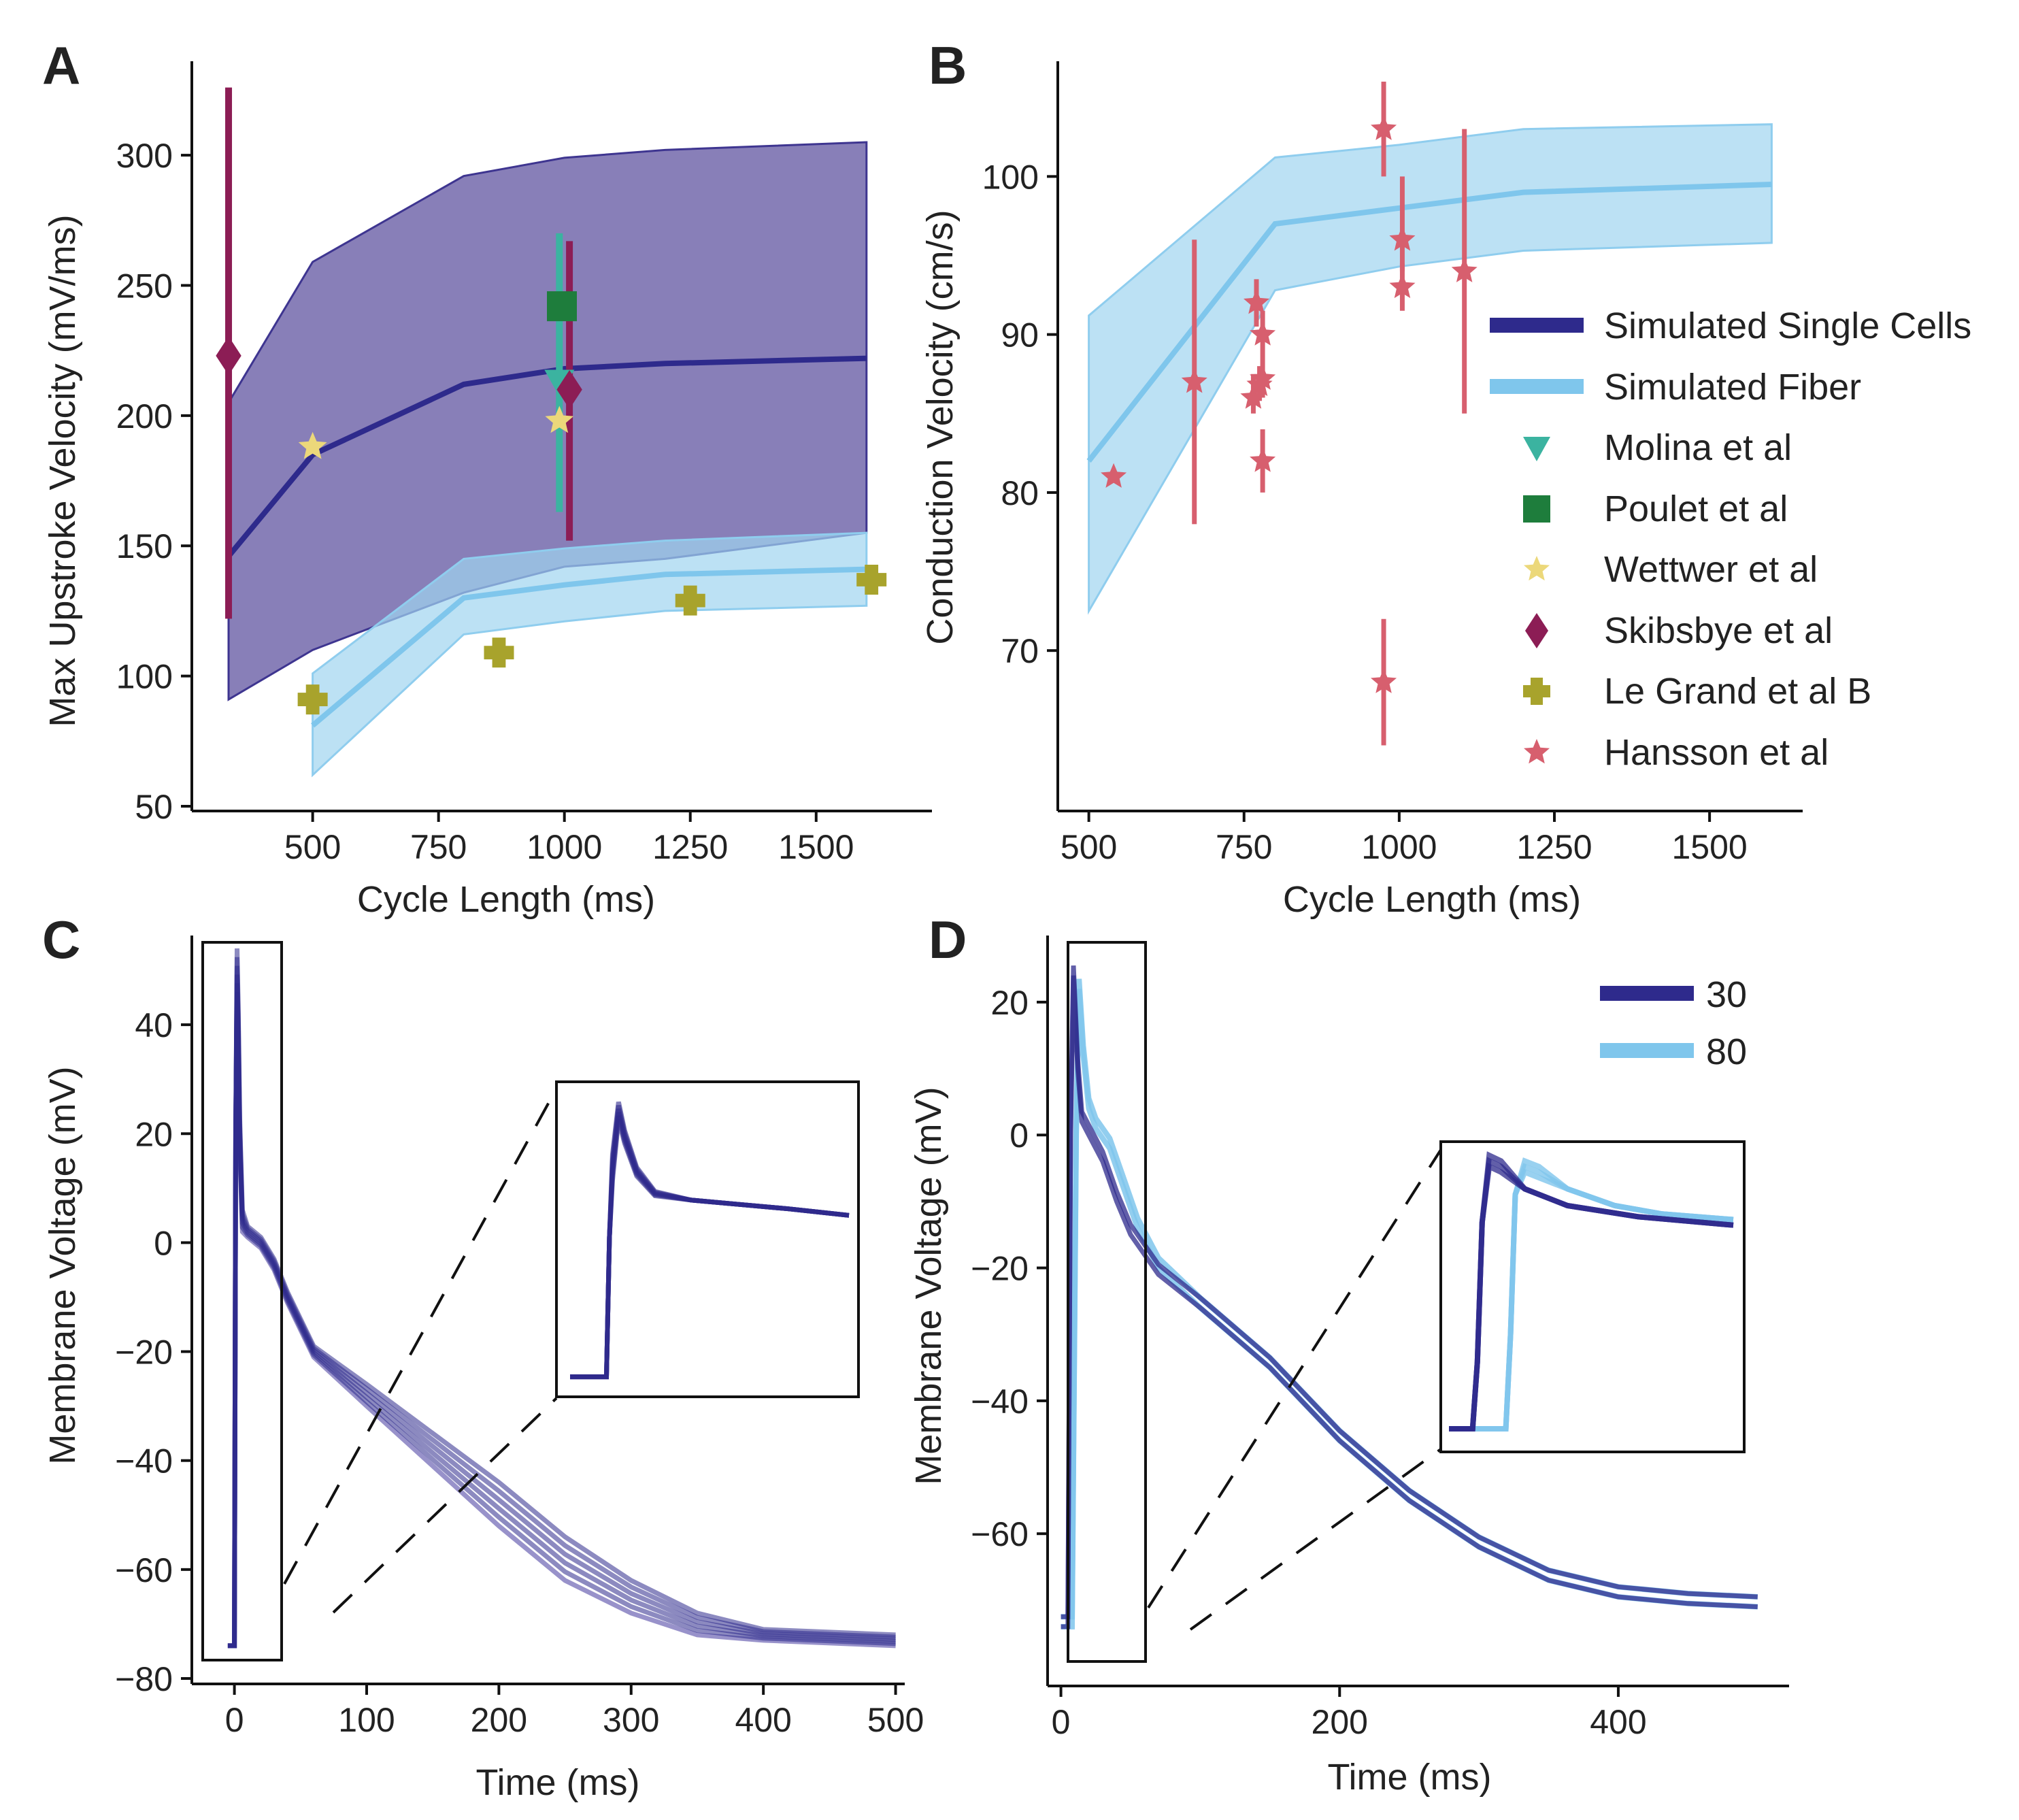 Image resolution: width=2019 pixels, height=1820 pixels. Describe the element at coordinates (145, 546) in the screenshot. I see `panel-a-y-tick-label: 150` at that location.